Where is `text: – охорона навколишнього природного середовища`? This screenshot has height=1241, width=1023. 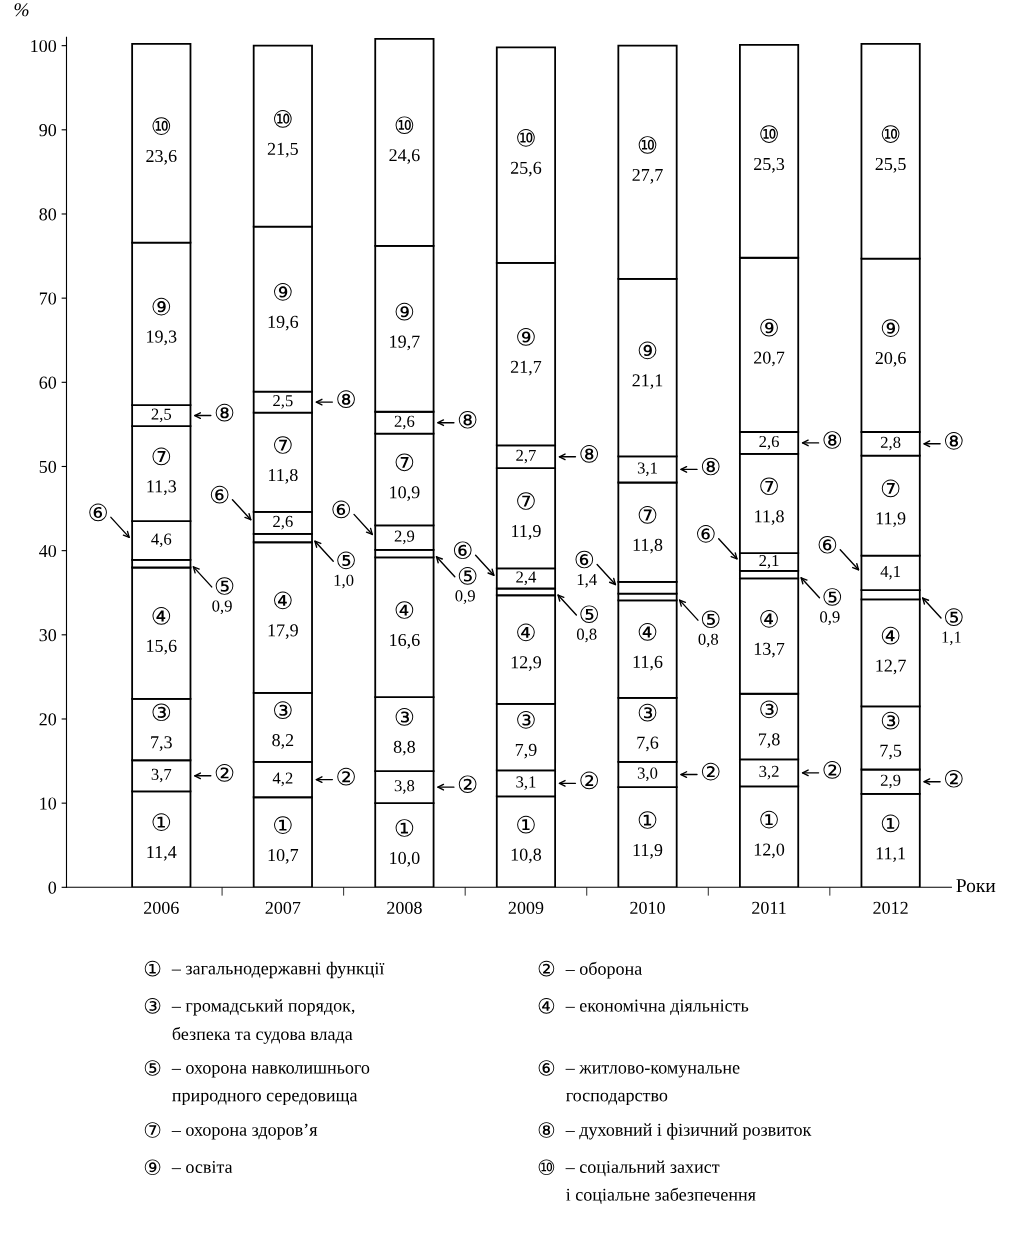
text: – охорона навколишнього природного середовища is located at coordinates (270, 1085).